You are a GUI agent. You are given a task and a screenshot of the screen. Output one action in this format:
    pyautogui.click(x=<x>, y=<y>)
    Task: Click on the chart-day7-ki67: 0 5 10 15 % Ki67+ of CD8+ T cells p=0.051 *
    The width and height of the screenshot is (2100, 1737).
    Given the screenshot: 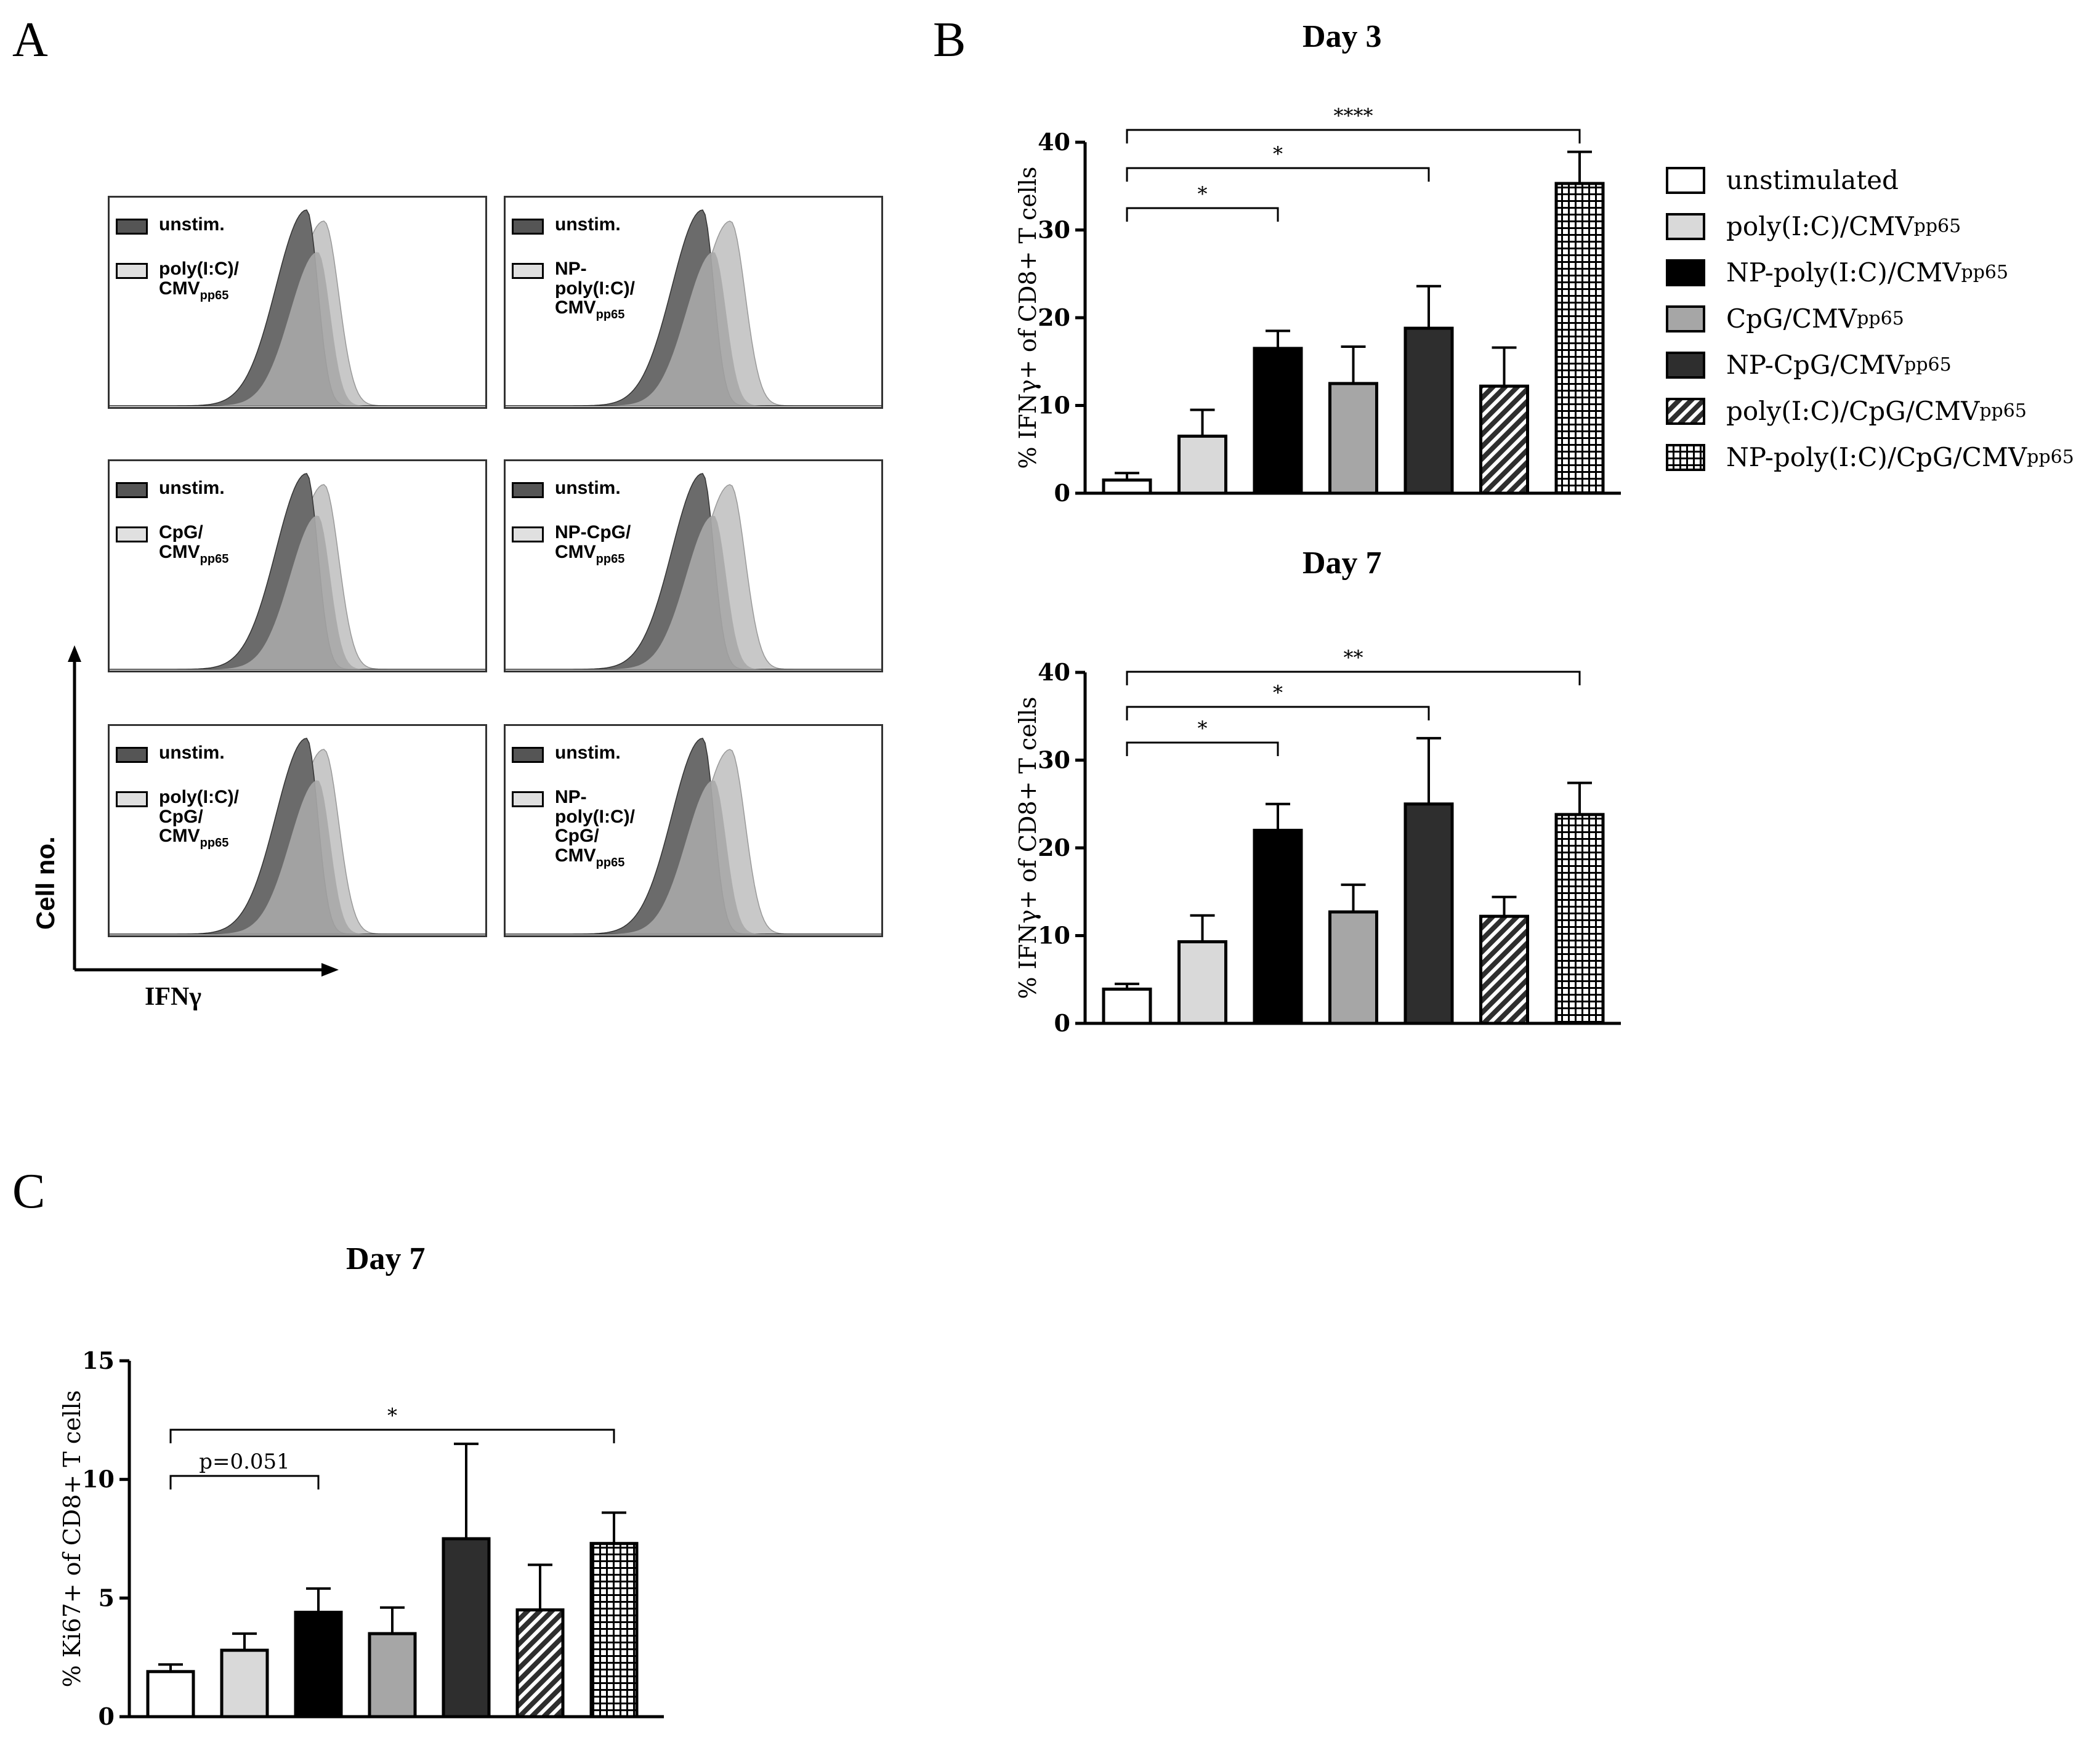 What is the action you would take?
    pyautogui.click(x=361, y=1538)
    